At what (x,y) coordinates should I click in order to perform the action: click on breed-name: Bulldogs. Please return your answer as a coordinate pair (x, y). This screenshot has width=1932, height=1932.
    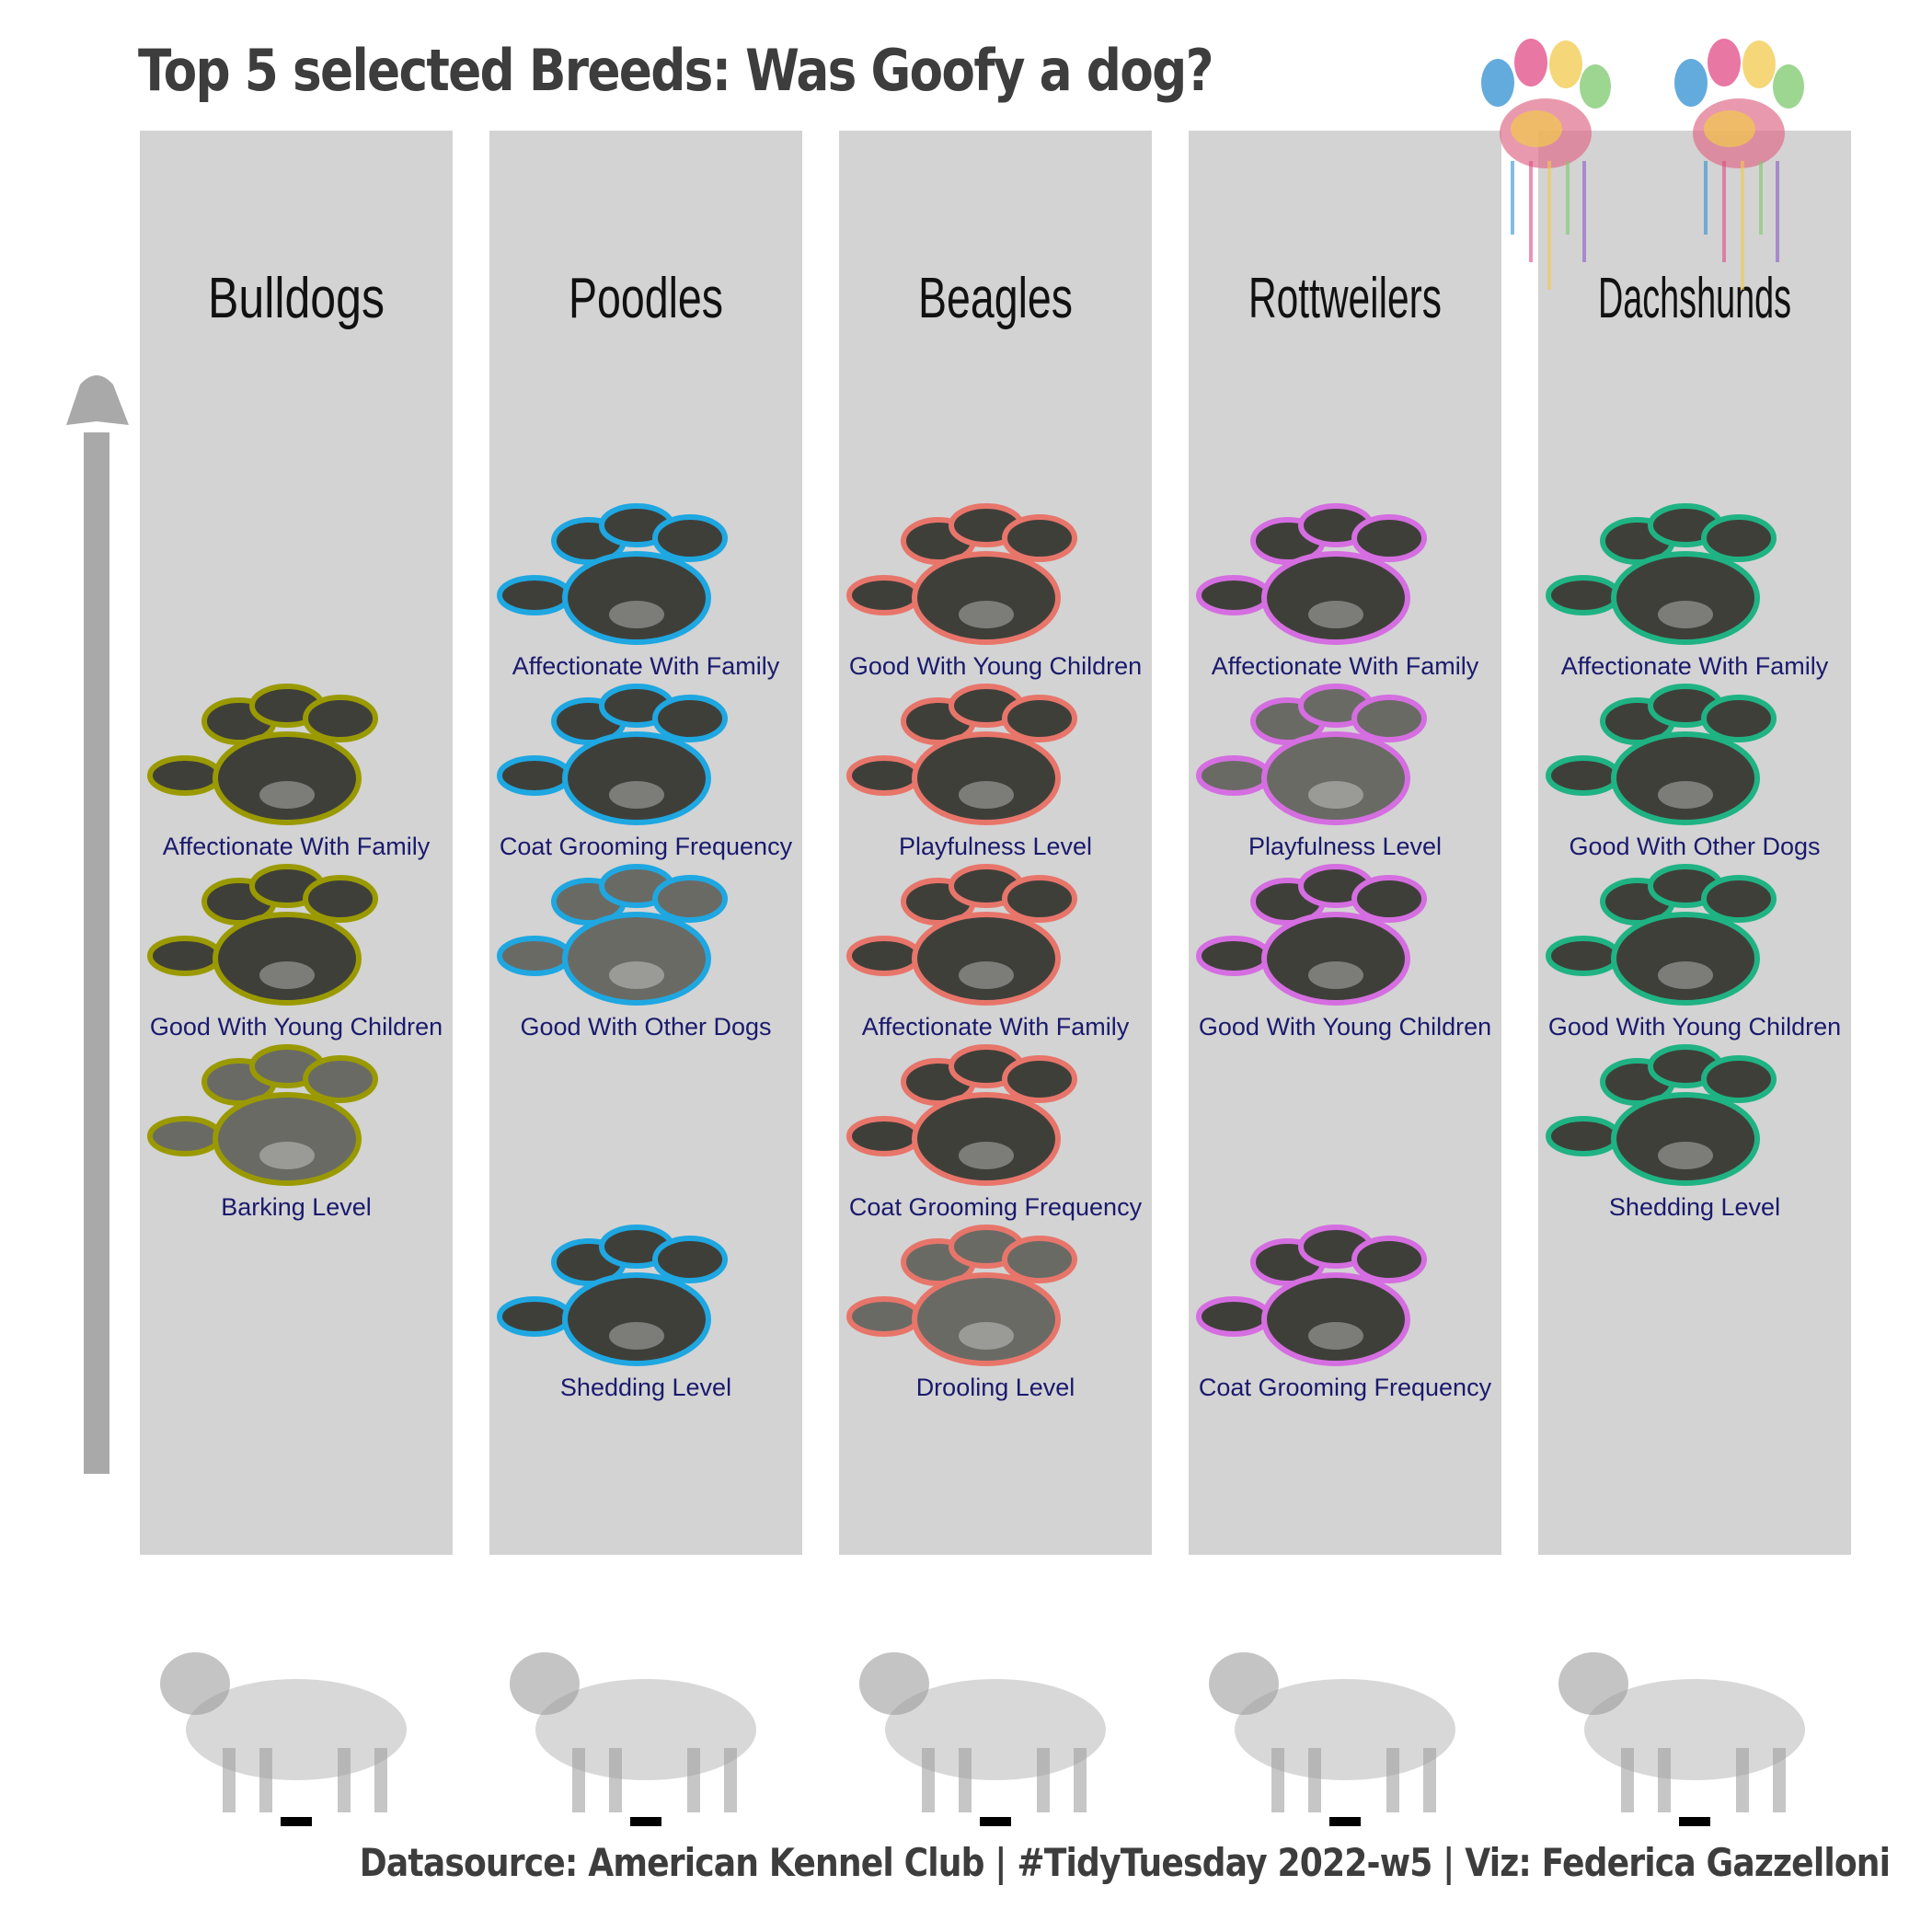
    Looking at the image, I should click on (296, 298).